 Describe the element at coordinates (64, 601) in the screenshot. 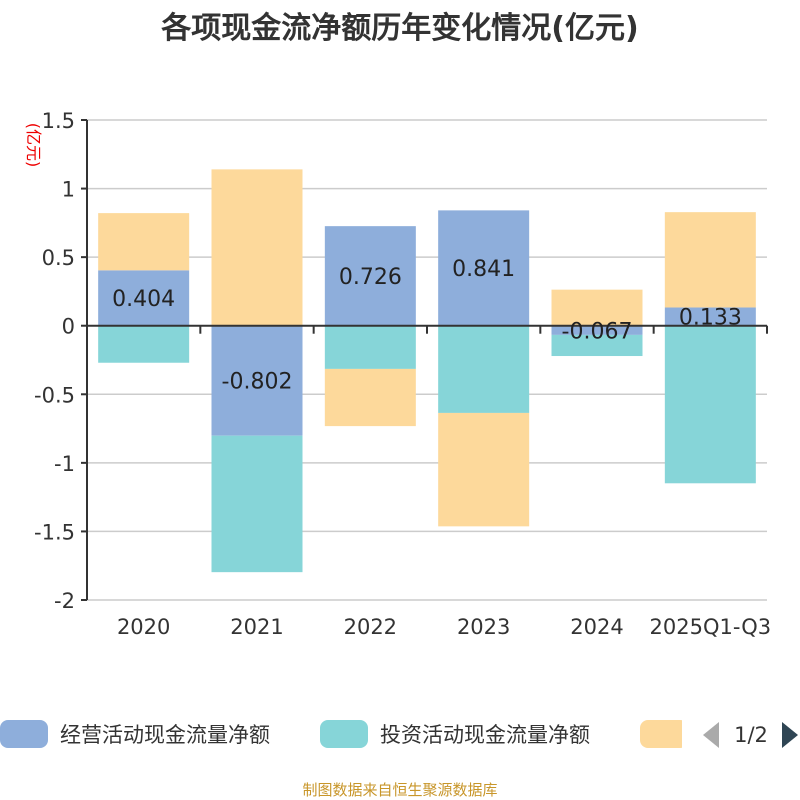

I see `y-tick-label: -2` at that location.